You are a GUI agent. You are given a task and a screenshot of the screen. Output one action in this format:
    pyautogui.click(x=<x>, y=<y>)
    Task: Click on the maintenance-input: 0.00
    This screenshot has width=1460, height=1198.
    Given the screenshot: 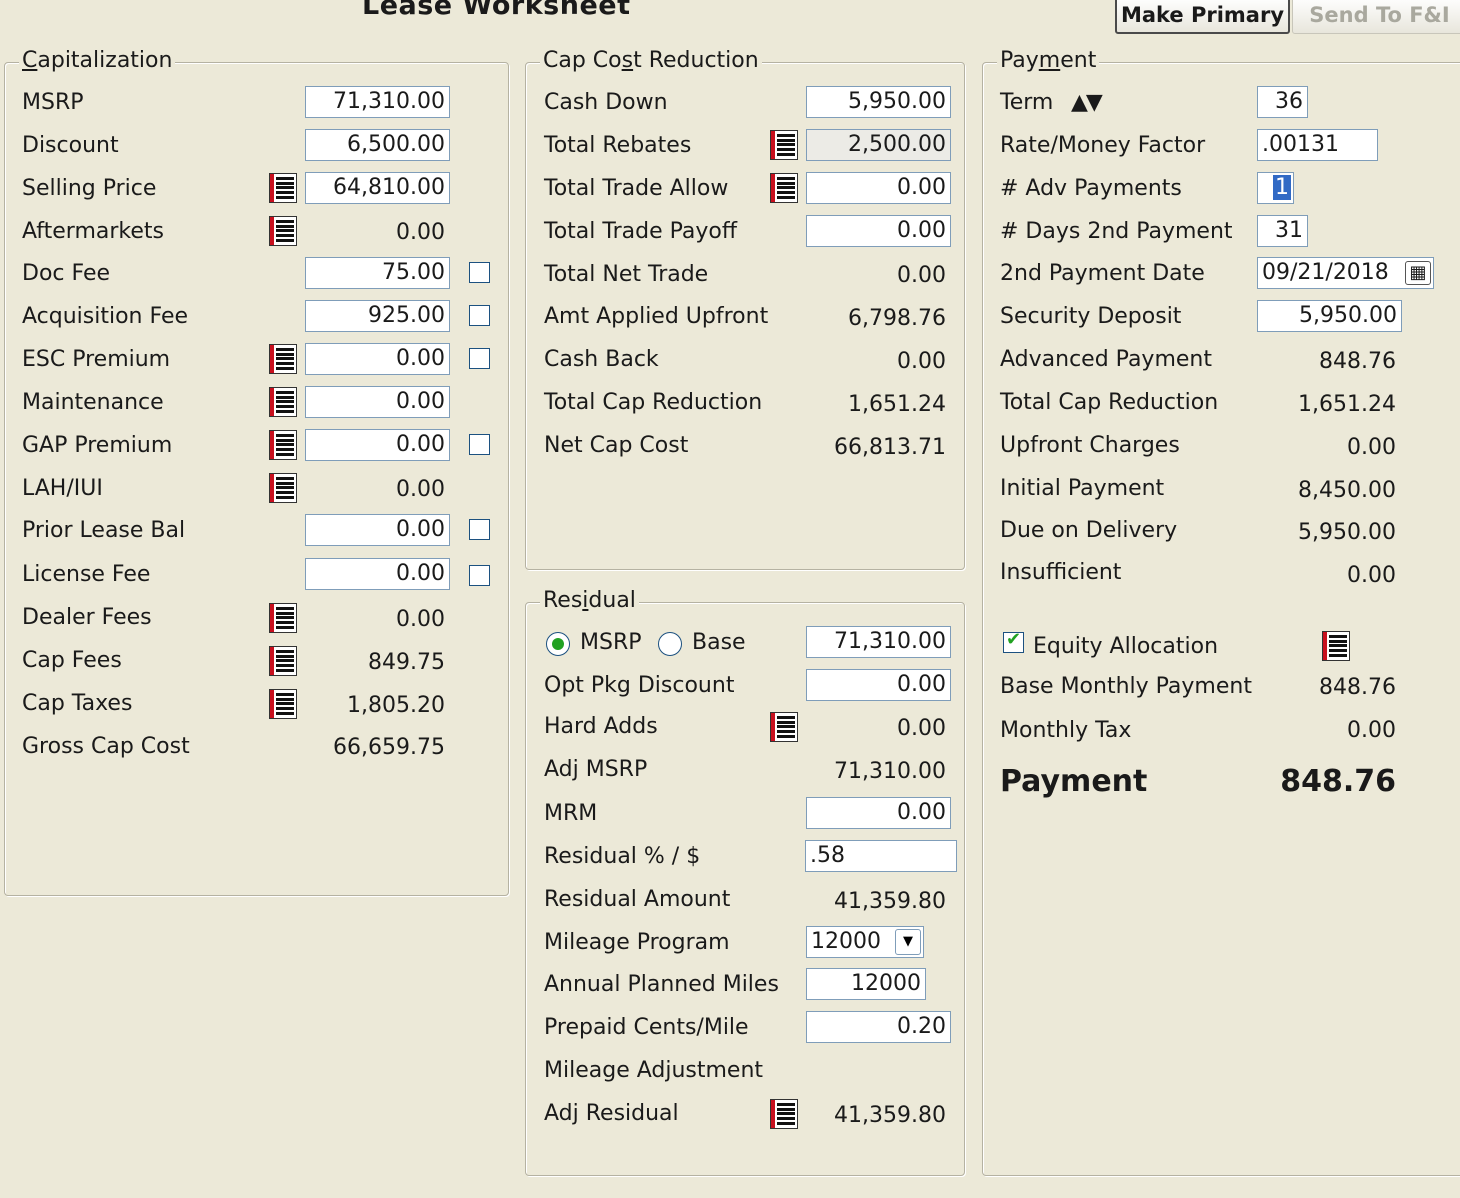 What is the action you would take?
    pyautogui.click(x=377, y=402)
    